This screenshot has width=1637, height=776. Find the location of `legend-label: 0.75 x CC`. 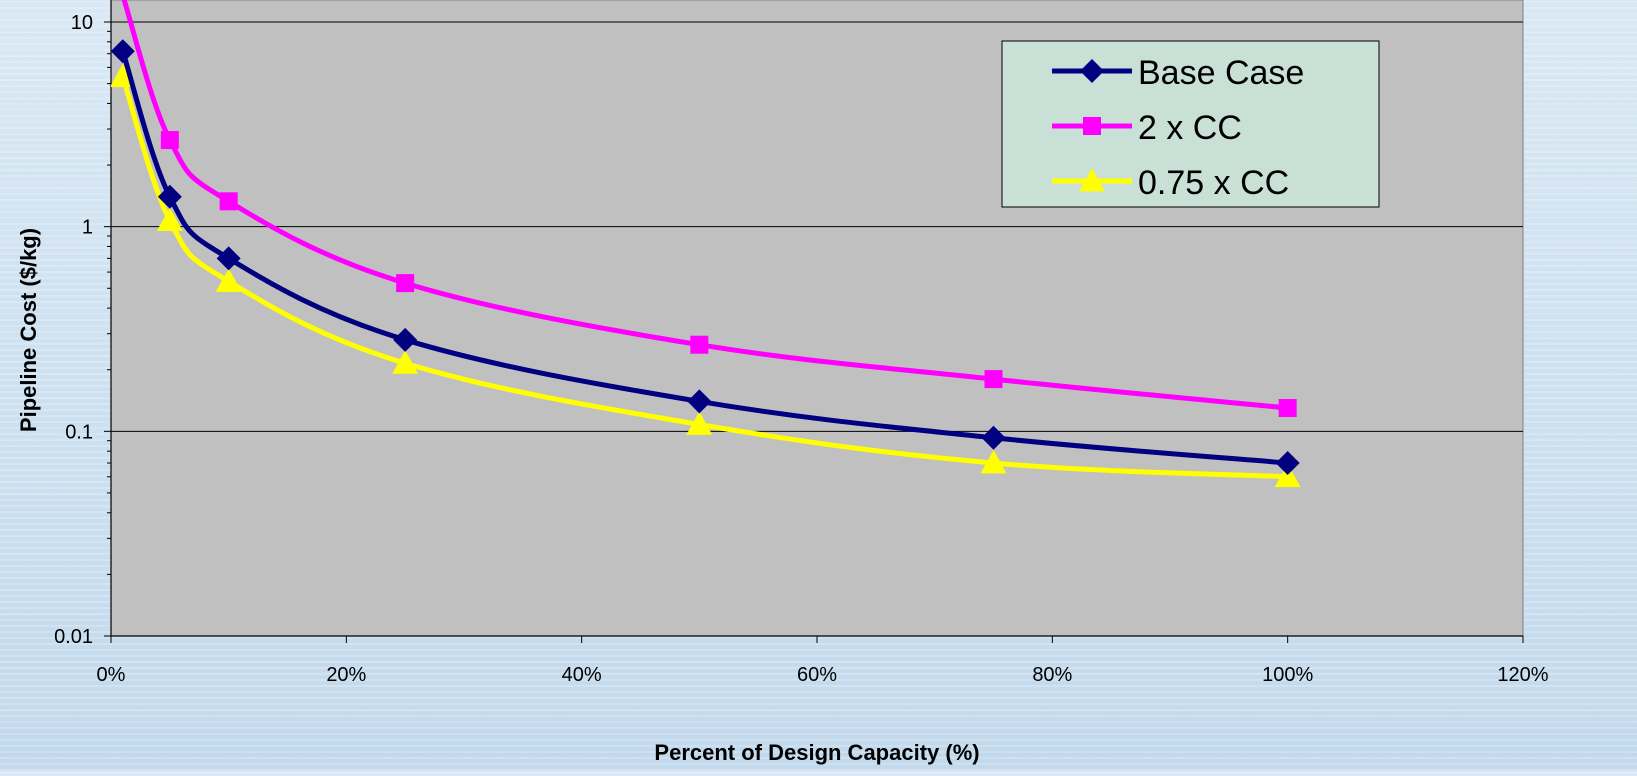

legend-label: 0.75 x CC is located at coordinates (1213, 183).